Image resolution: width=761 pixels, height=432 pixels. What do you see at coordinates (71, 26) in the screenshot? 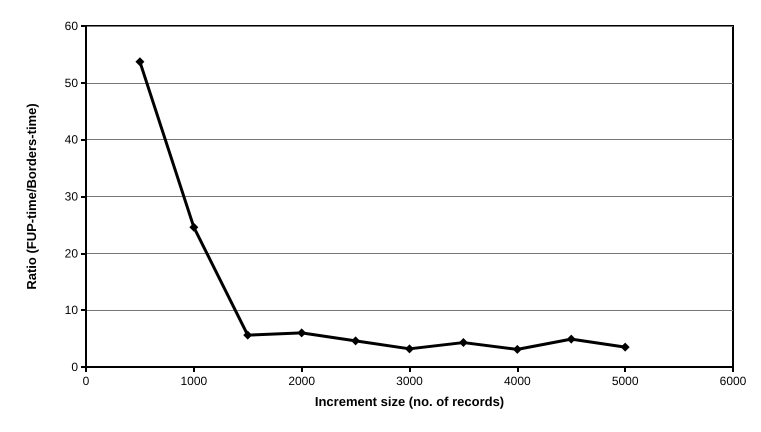
I see `y-tick-label: 60` at bounding box center [71, 26].